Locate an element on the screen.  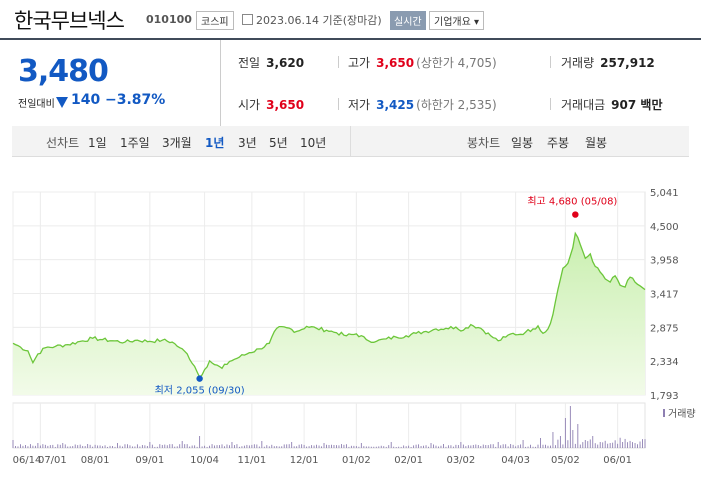
max-label: 최고 4,680 (05/08) is located at coordinates (572, 202).